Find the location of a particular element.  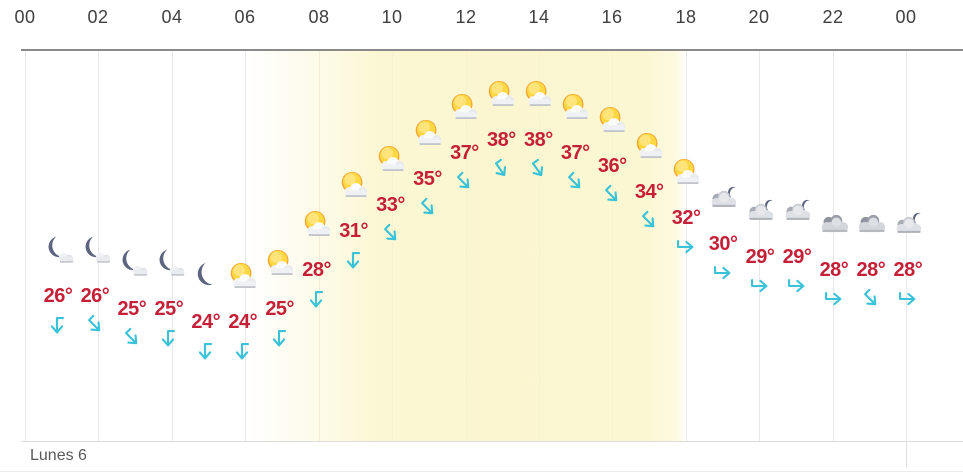

hour-tick-label: 02 is located at coordinates (98, 17).